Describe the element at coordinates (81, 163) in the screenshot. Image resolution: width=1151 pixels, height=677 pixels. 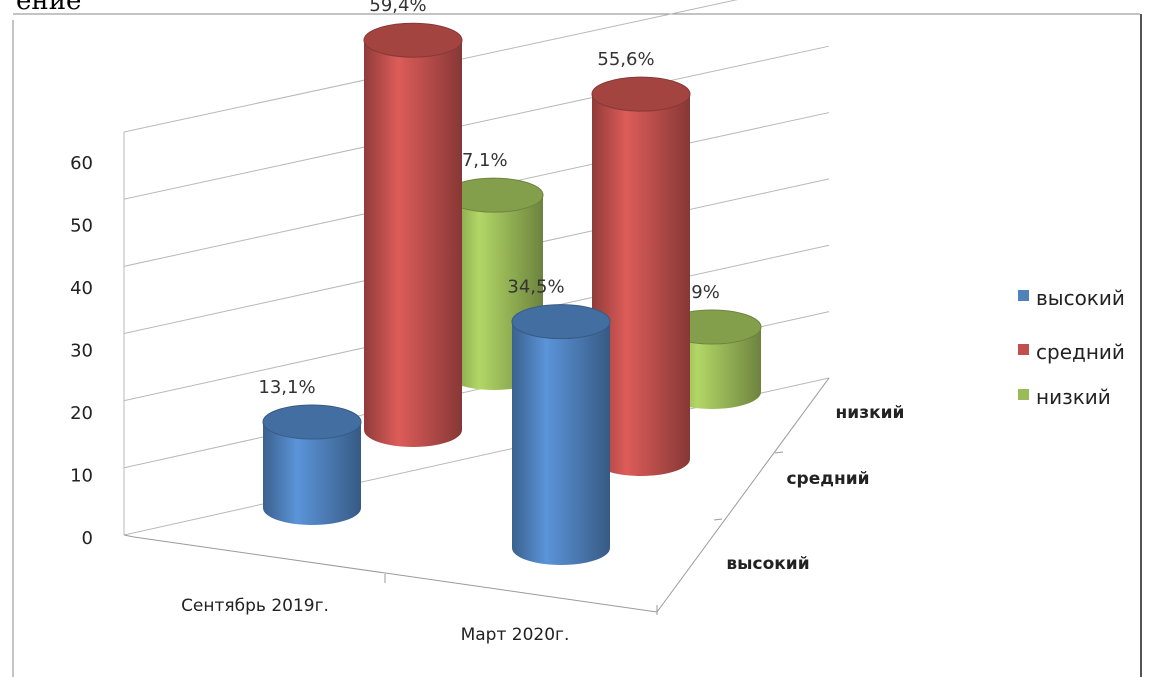
I see `y-tick-label: 60` at that location.